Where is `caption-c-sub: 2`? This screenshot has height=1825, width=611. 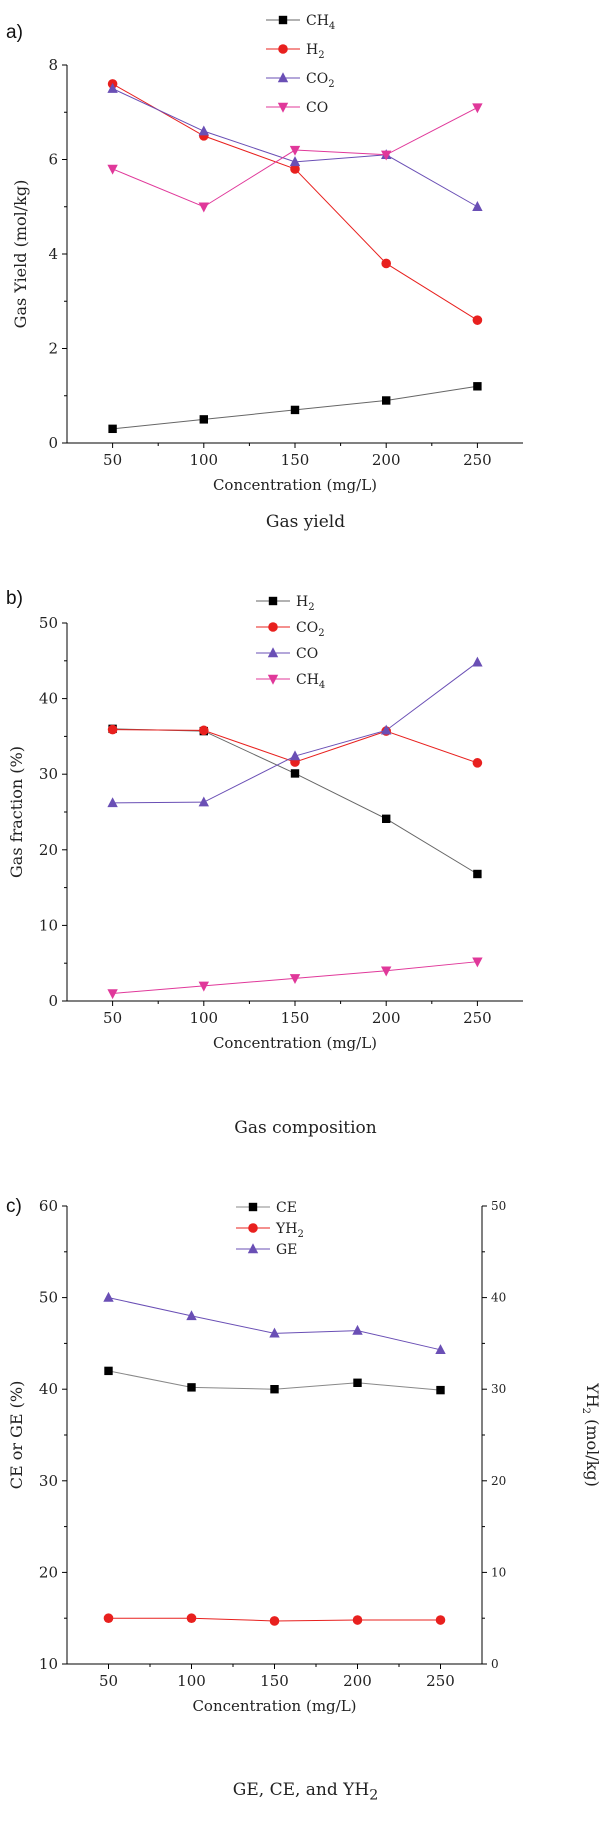
caption-c-sub: 2 is located at coordinates (374, 1795).